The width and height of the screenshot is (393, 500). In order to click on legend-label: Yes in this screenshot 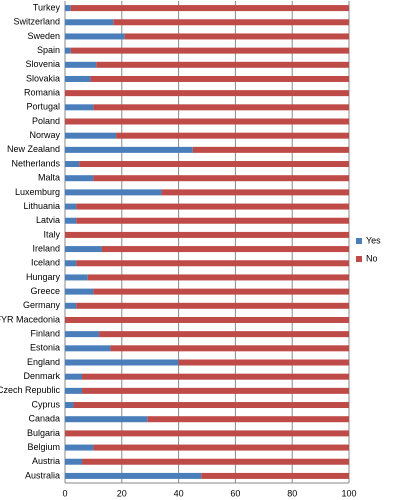, I will do `click(373, 240)`.